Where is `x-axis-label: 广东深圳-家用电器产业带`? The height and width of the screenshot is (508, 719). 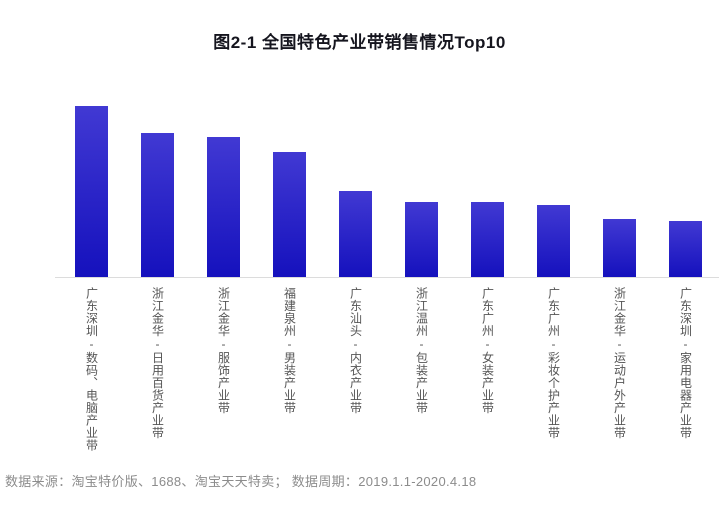 x-axis-label: 广东深圳-家用电器产业带 is located at coordinates (685, 363).